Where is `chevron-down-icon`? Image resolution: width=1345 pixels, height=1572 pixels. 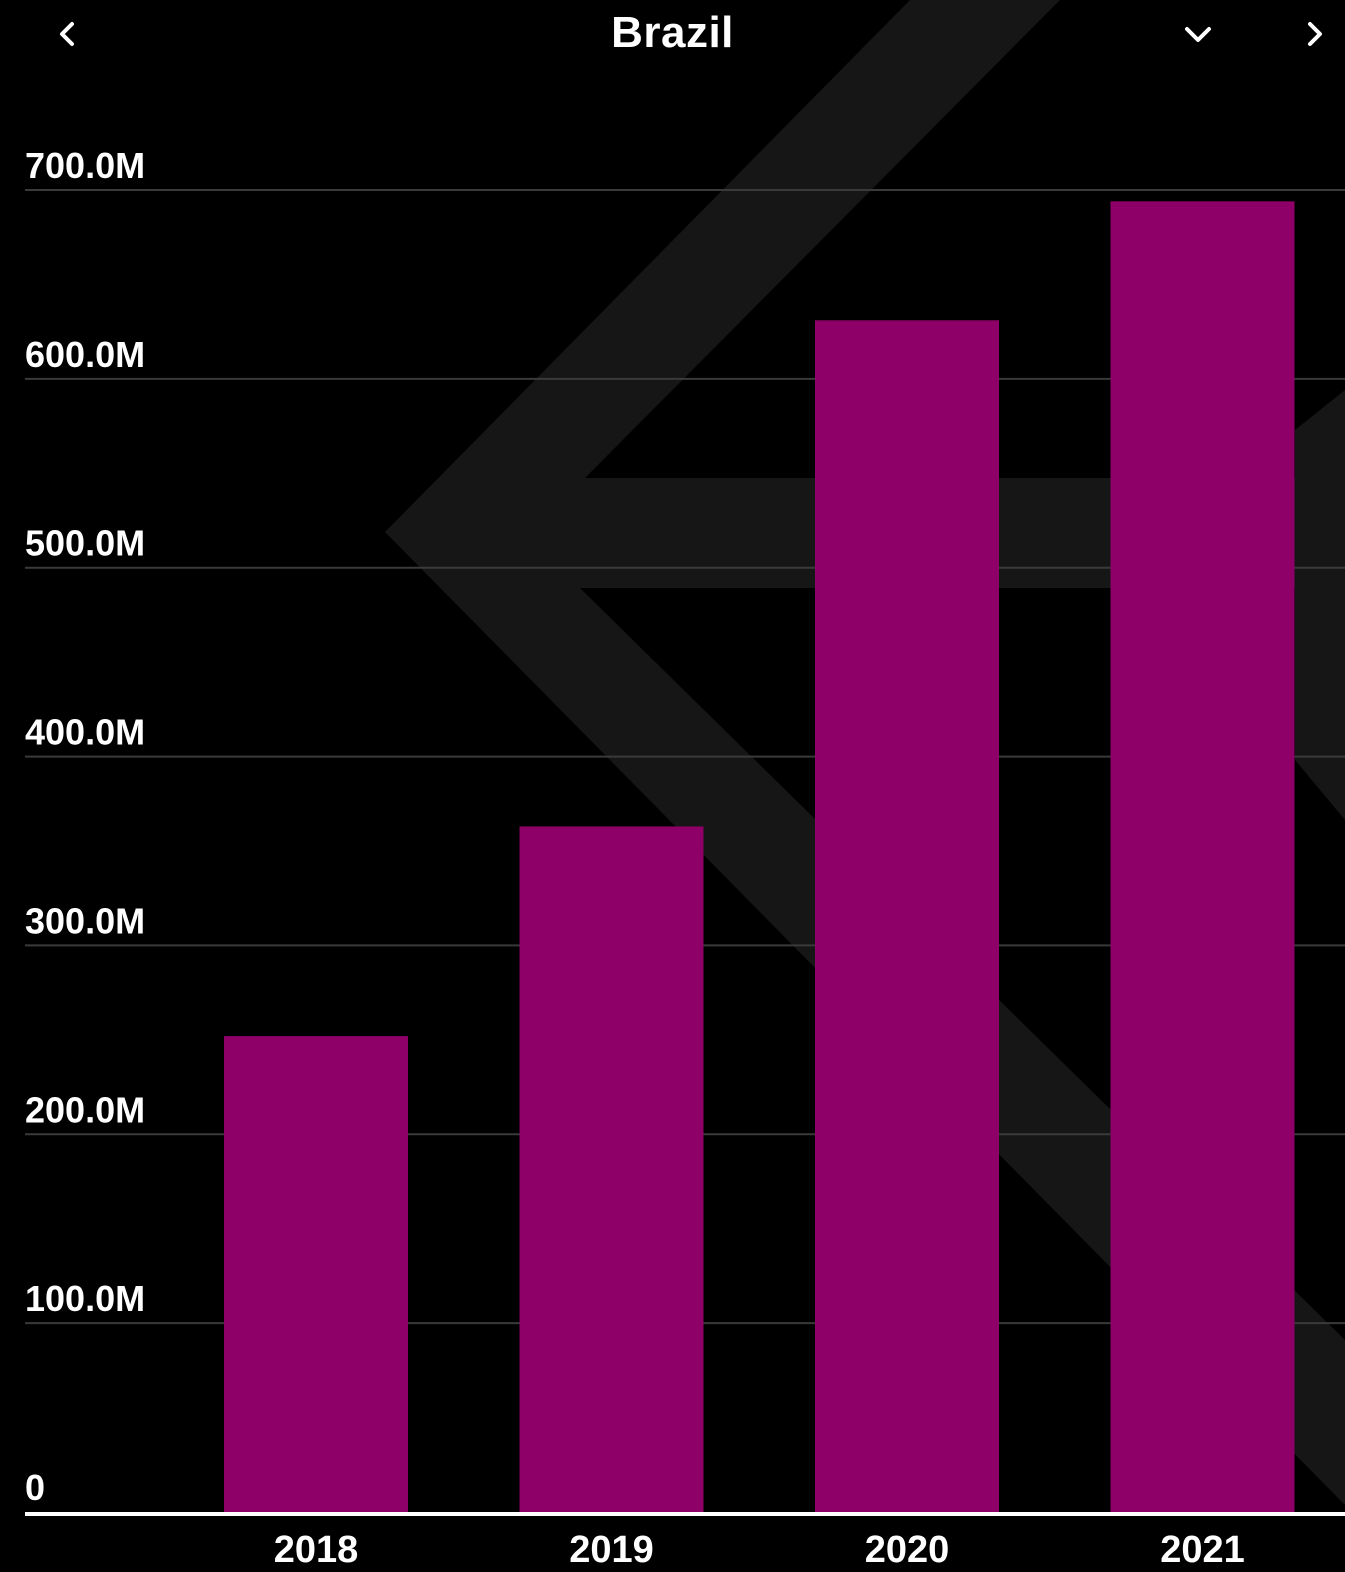 chevron-down-icon is located at coordinates (1198, 34).